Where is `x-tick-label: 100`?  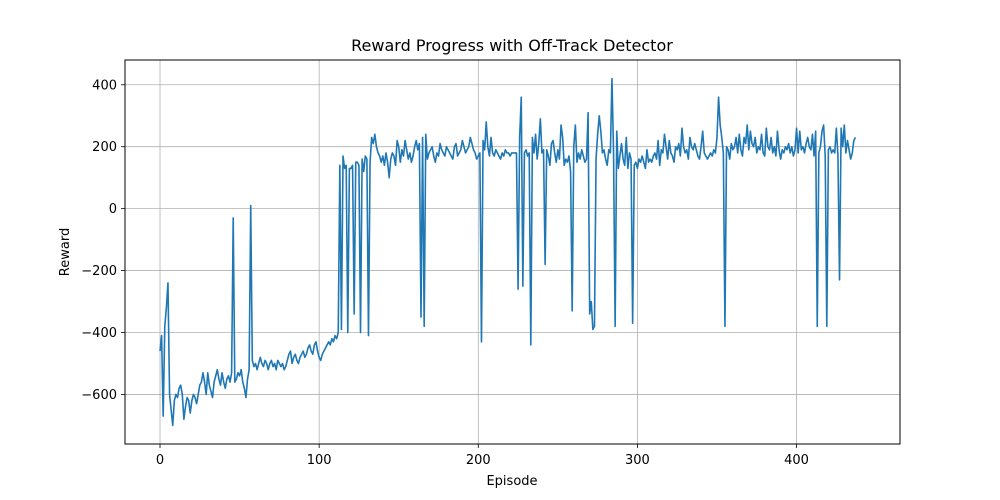 x-tick-label: 100 is located at coordinates (319, 460).